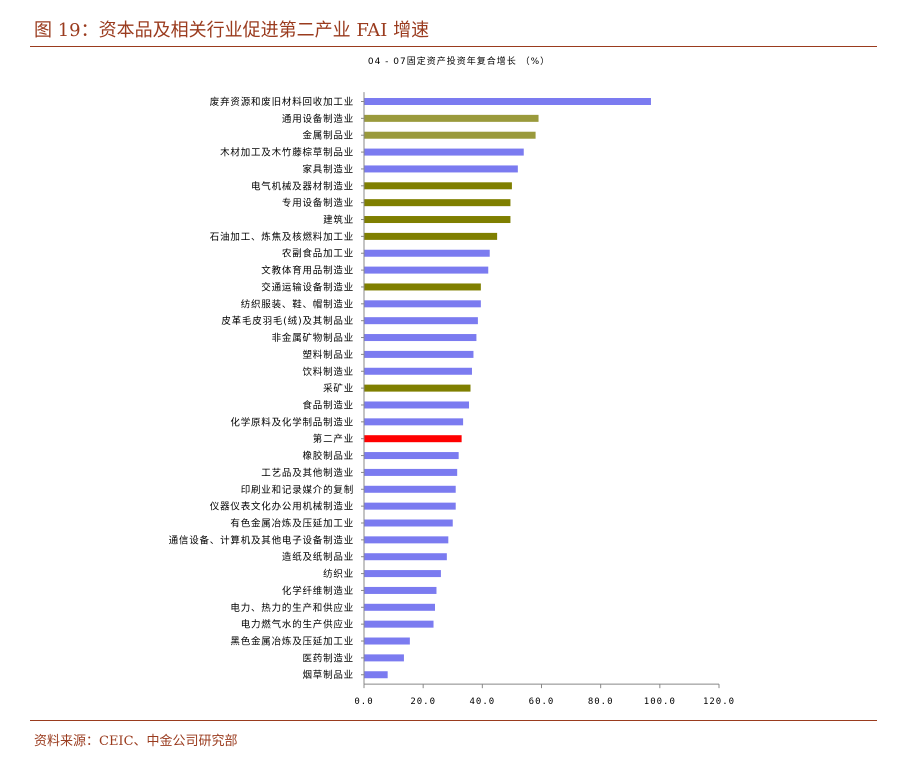  Describe the element at coordinates (459, 61) in the screenshot. I see `chart-title: 04 - 07固定资产投资年复合增长 （%）` at that location.